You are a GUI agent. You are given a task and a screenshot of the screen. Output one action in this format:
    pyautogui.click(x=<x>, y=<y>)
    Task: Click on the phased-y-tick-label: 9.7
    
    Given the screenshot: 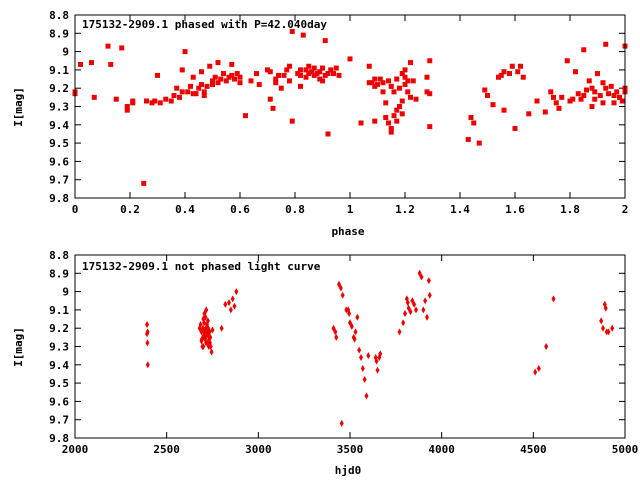 What is the action you would take?
    pyautogui.click(x=59, y=180)
    